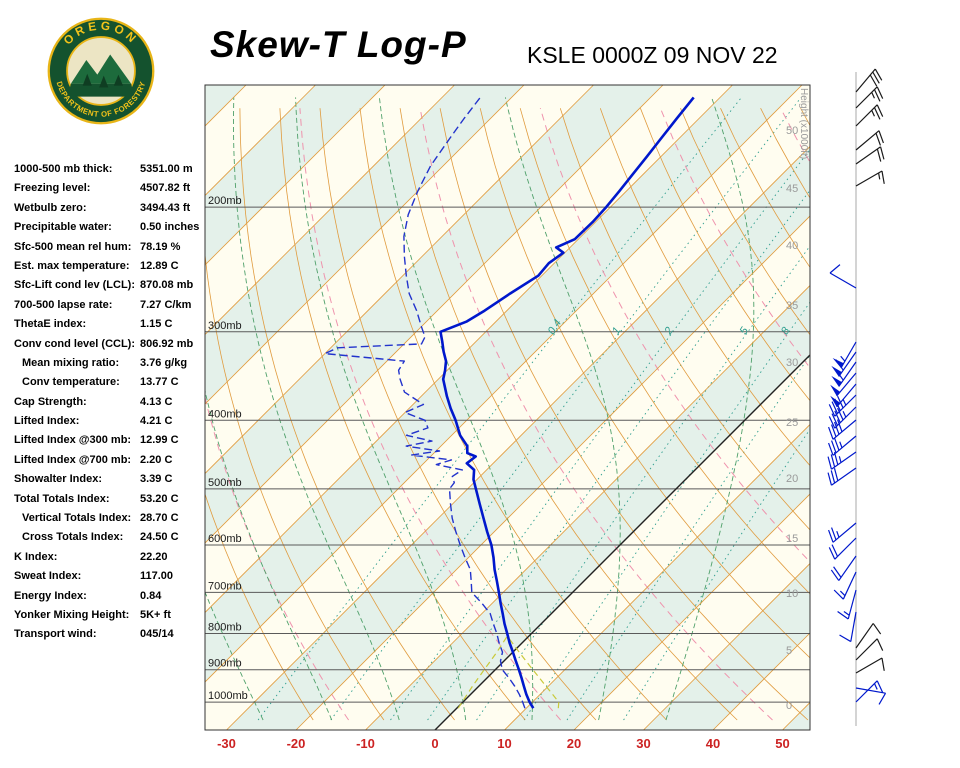 The height and width of the screenshot is (768, 960). I want to click on stat-row: K Index: 22.20, so click(103, 557).